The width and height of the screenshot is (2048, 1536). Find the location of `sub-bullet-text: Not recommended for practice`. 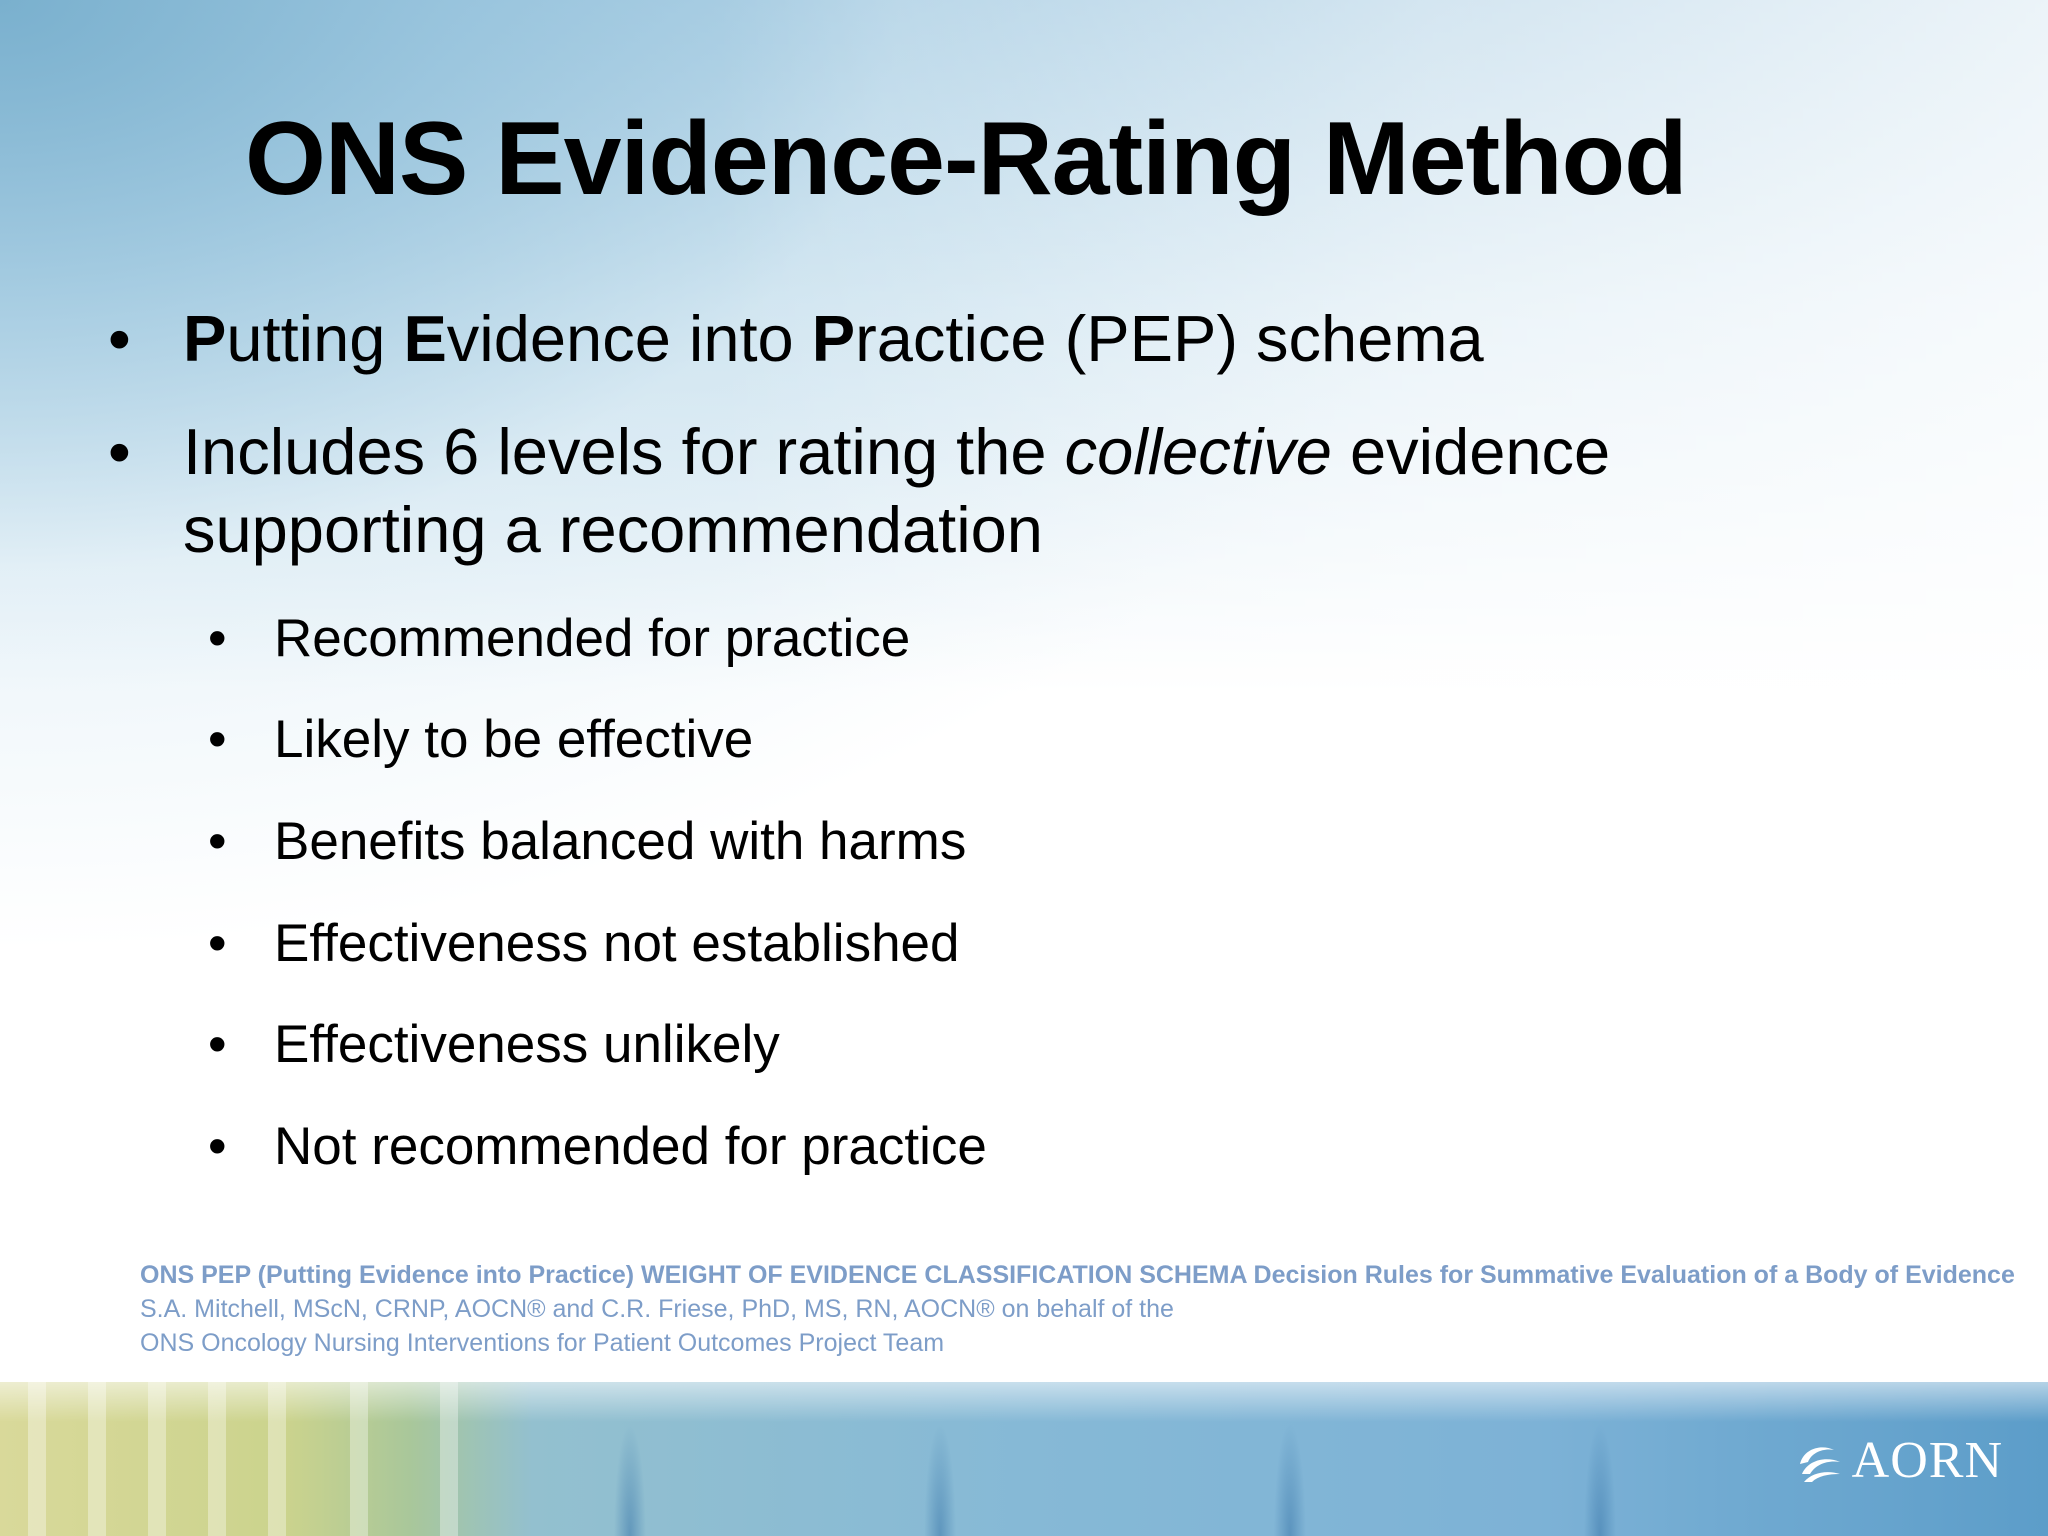

sub-bullet-text: Not recommended for practice is located at coordinates (630, 1146).